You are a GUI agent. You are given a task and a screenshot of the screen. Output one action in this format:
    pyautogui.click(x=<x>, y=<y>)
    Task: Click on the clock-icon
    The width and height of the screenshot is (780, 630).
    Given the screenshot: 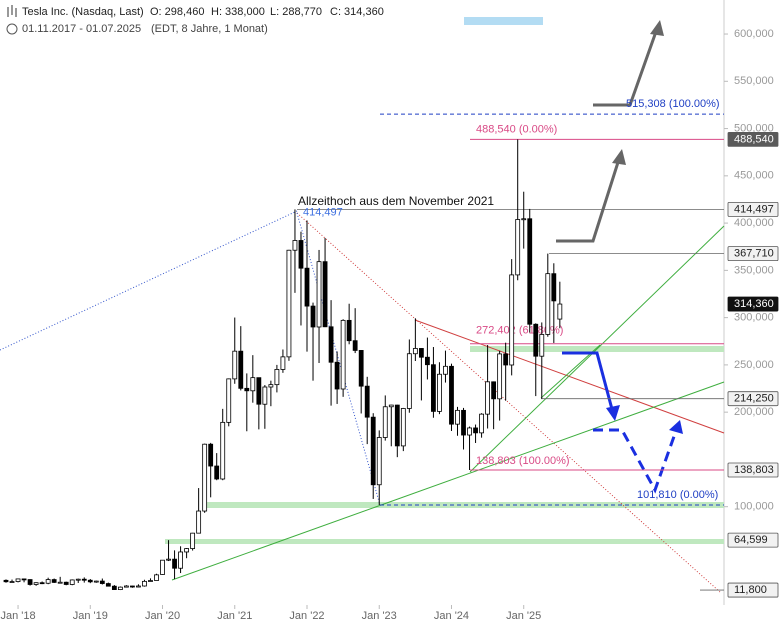 What is the action you would take?
    pyautogui.click(x=12, y=29)
    